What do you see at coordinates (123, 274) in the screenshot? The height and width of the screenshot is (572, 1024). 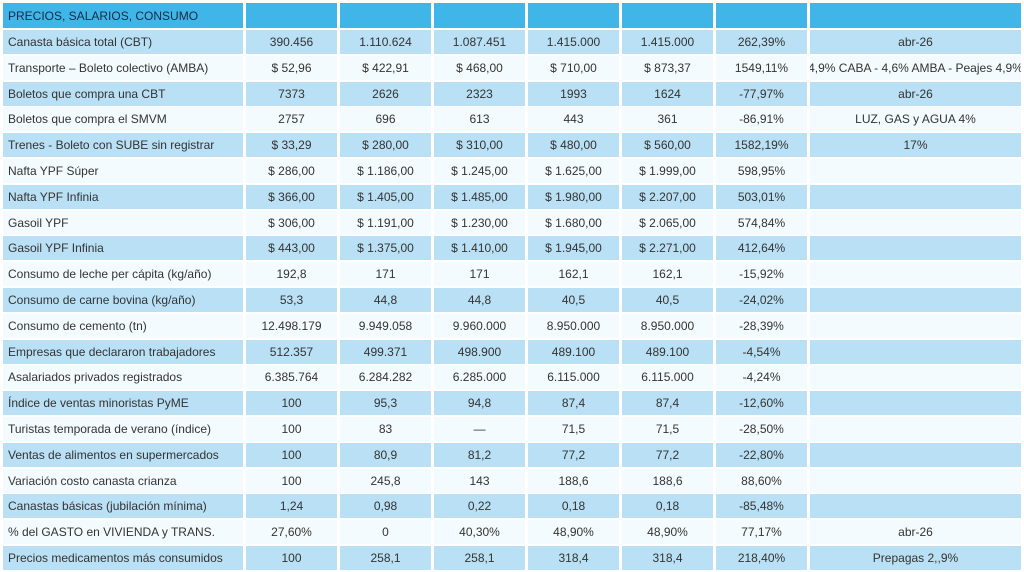 I see `row-label: Consumo de leche per cápita (kg/año)` at bounding box center [123, 274].